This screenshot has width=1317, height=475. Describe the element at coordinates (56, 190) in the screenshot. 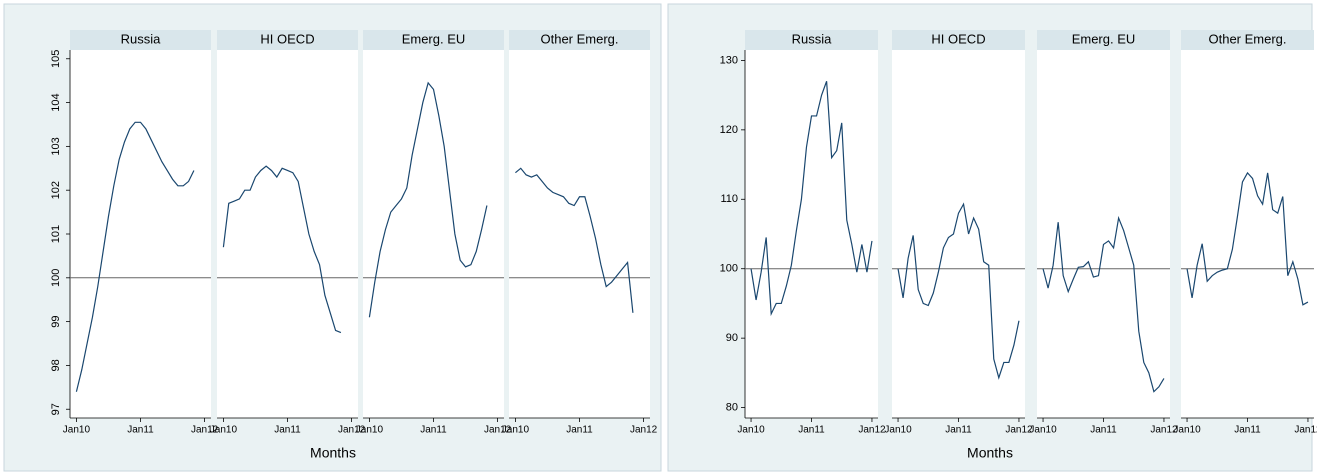

I see `y-tick-label: 102` at that location.